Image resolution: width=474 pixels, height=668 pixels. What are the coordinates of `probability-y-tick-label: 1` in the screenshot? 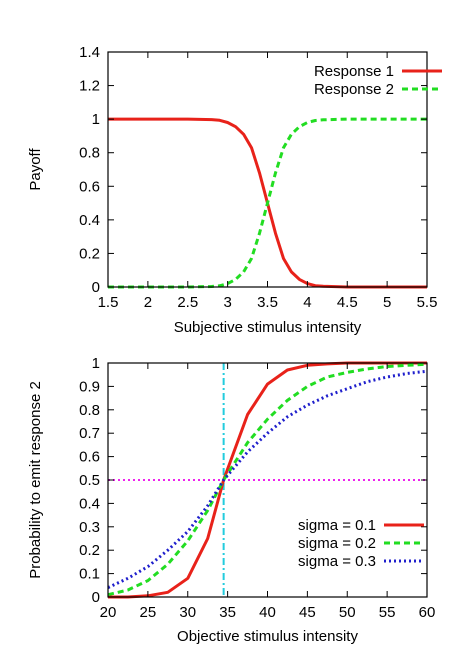 It's located at (96, 363).